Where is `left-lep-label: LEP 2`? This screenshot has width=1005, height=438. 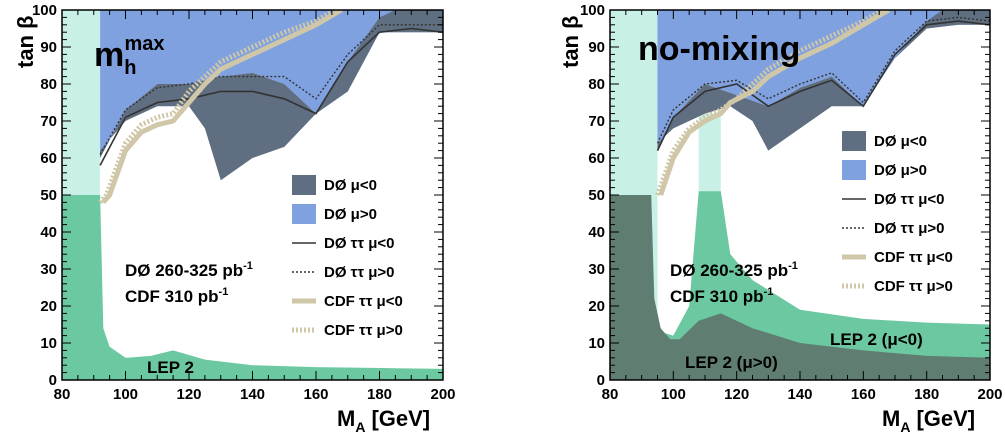 left-lep-label: LEP 2 is located at coordinates (170, 367).